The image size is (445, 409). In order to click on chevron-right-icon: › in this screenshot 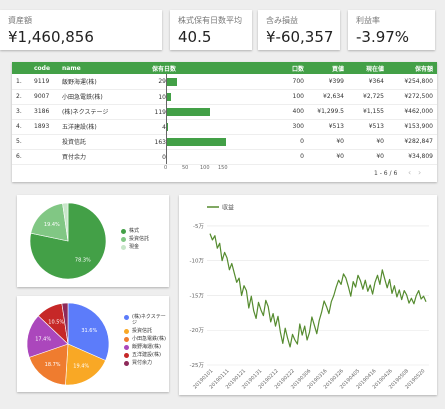, I will do `click(420, 172)`.